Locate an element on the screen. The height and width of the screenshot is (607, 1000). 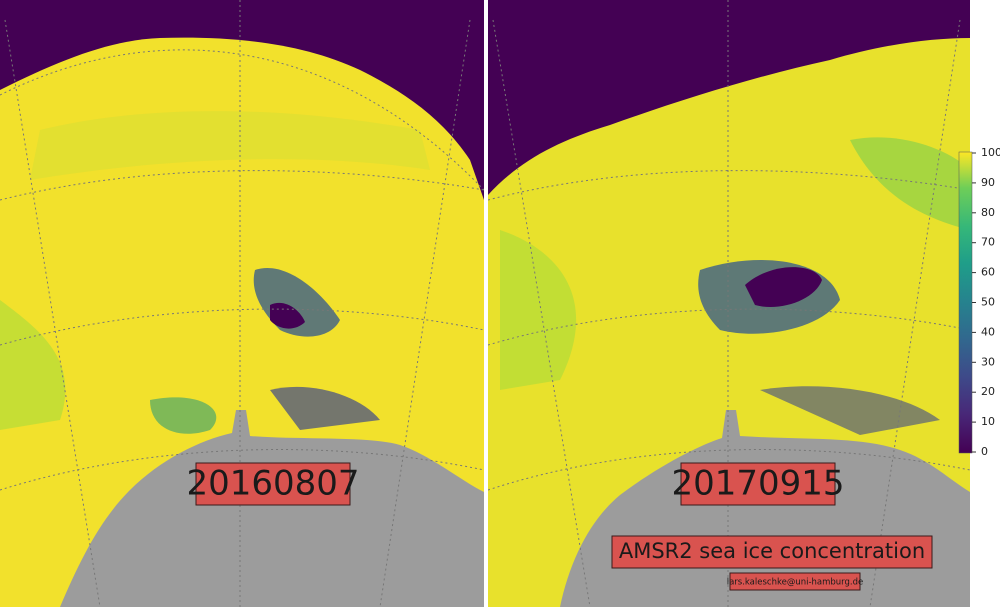
polynya is located at coordinates (783, 287).